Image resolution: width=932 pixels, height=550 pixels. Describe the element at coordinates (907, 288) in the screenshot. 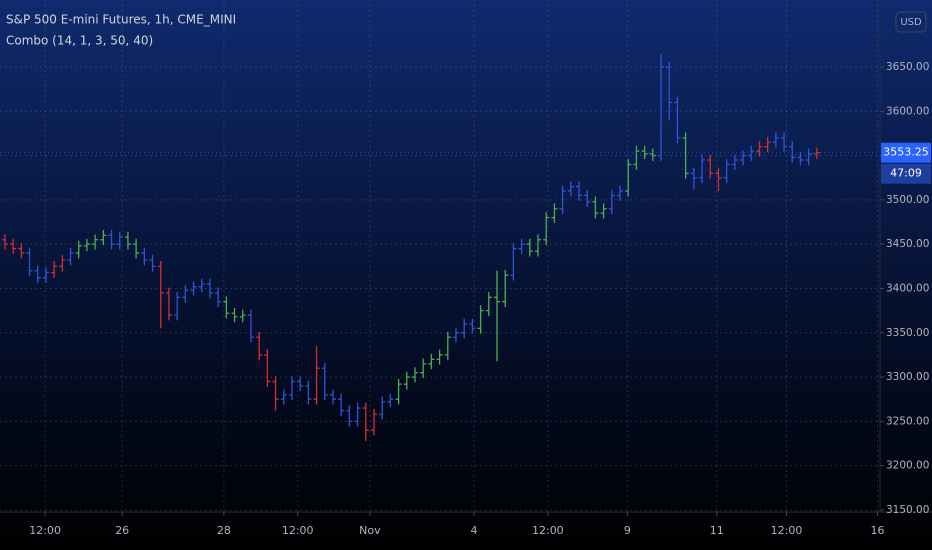

I see `y-tick-label: 3400.00` at that location.